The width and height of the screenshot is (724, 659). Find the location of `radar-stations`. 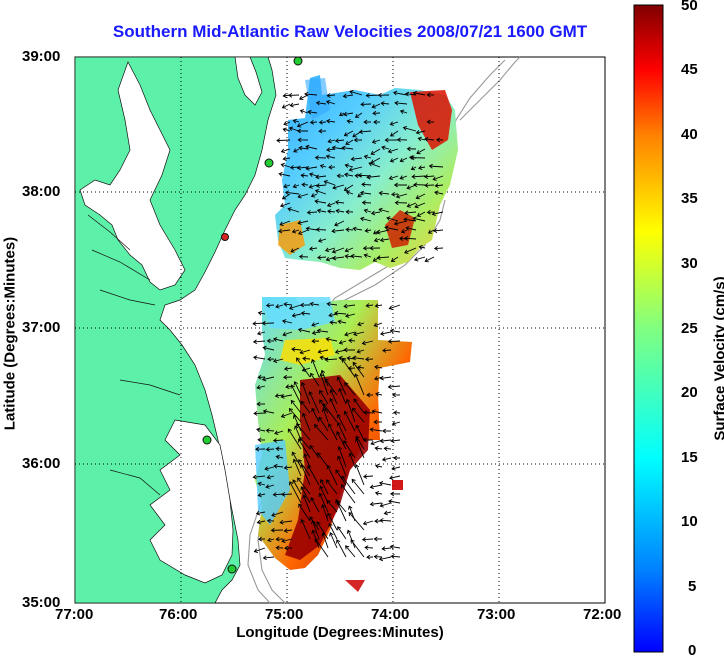

radar-stations is located at coordinates (252, 315).